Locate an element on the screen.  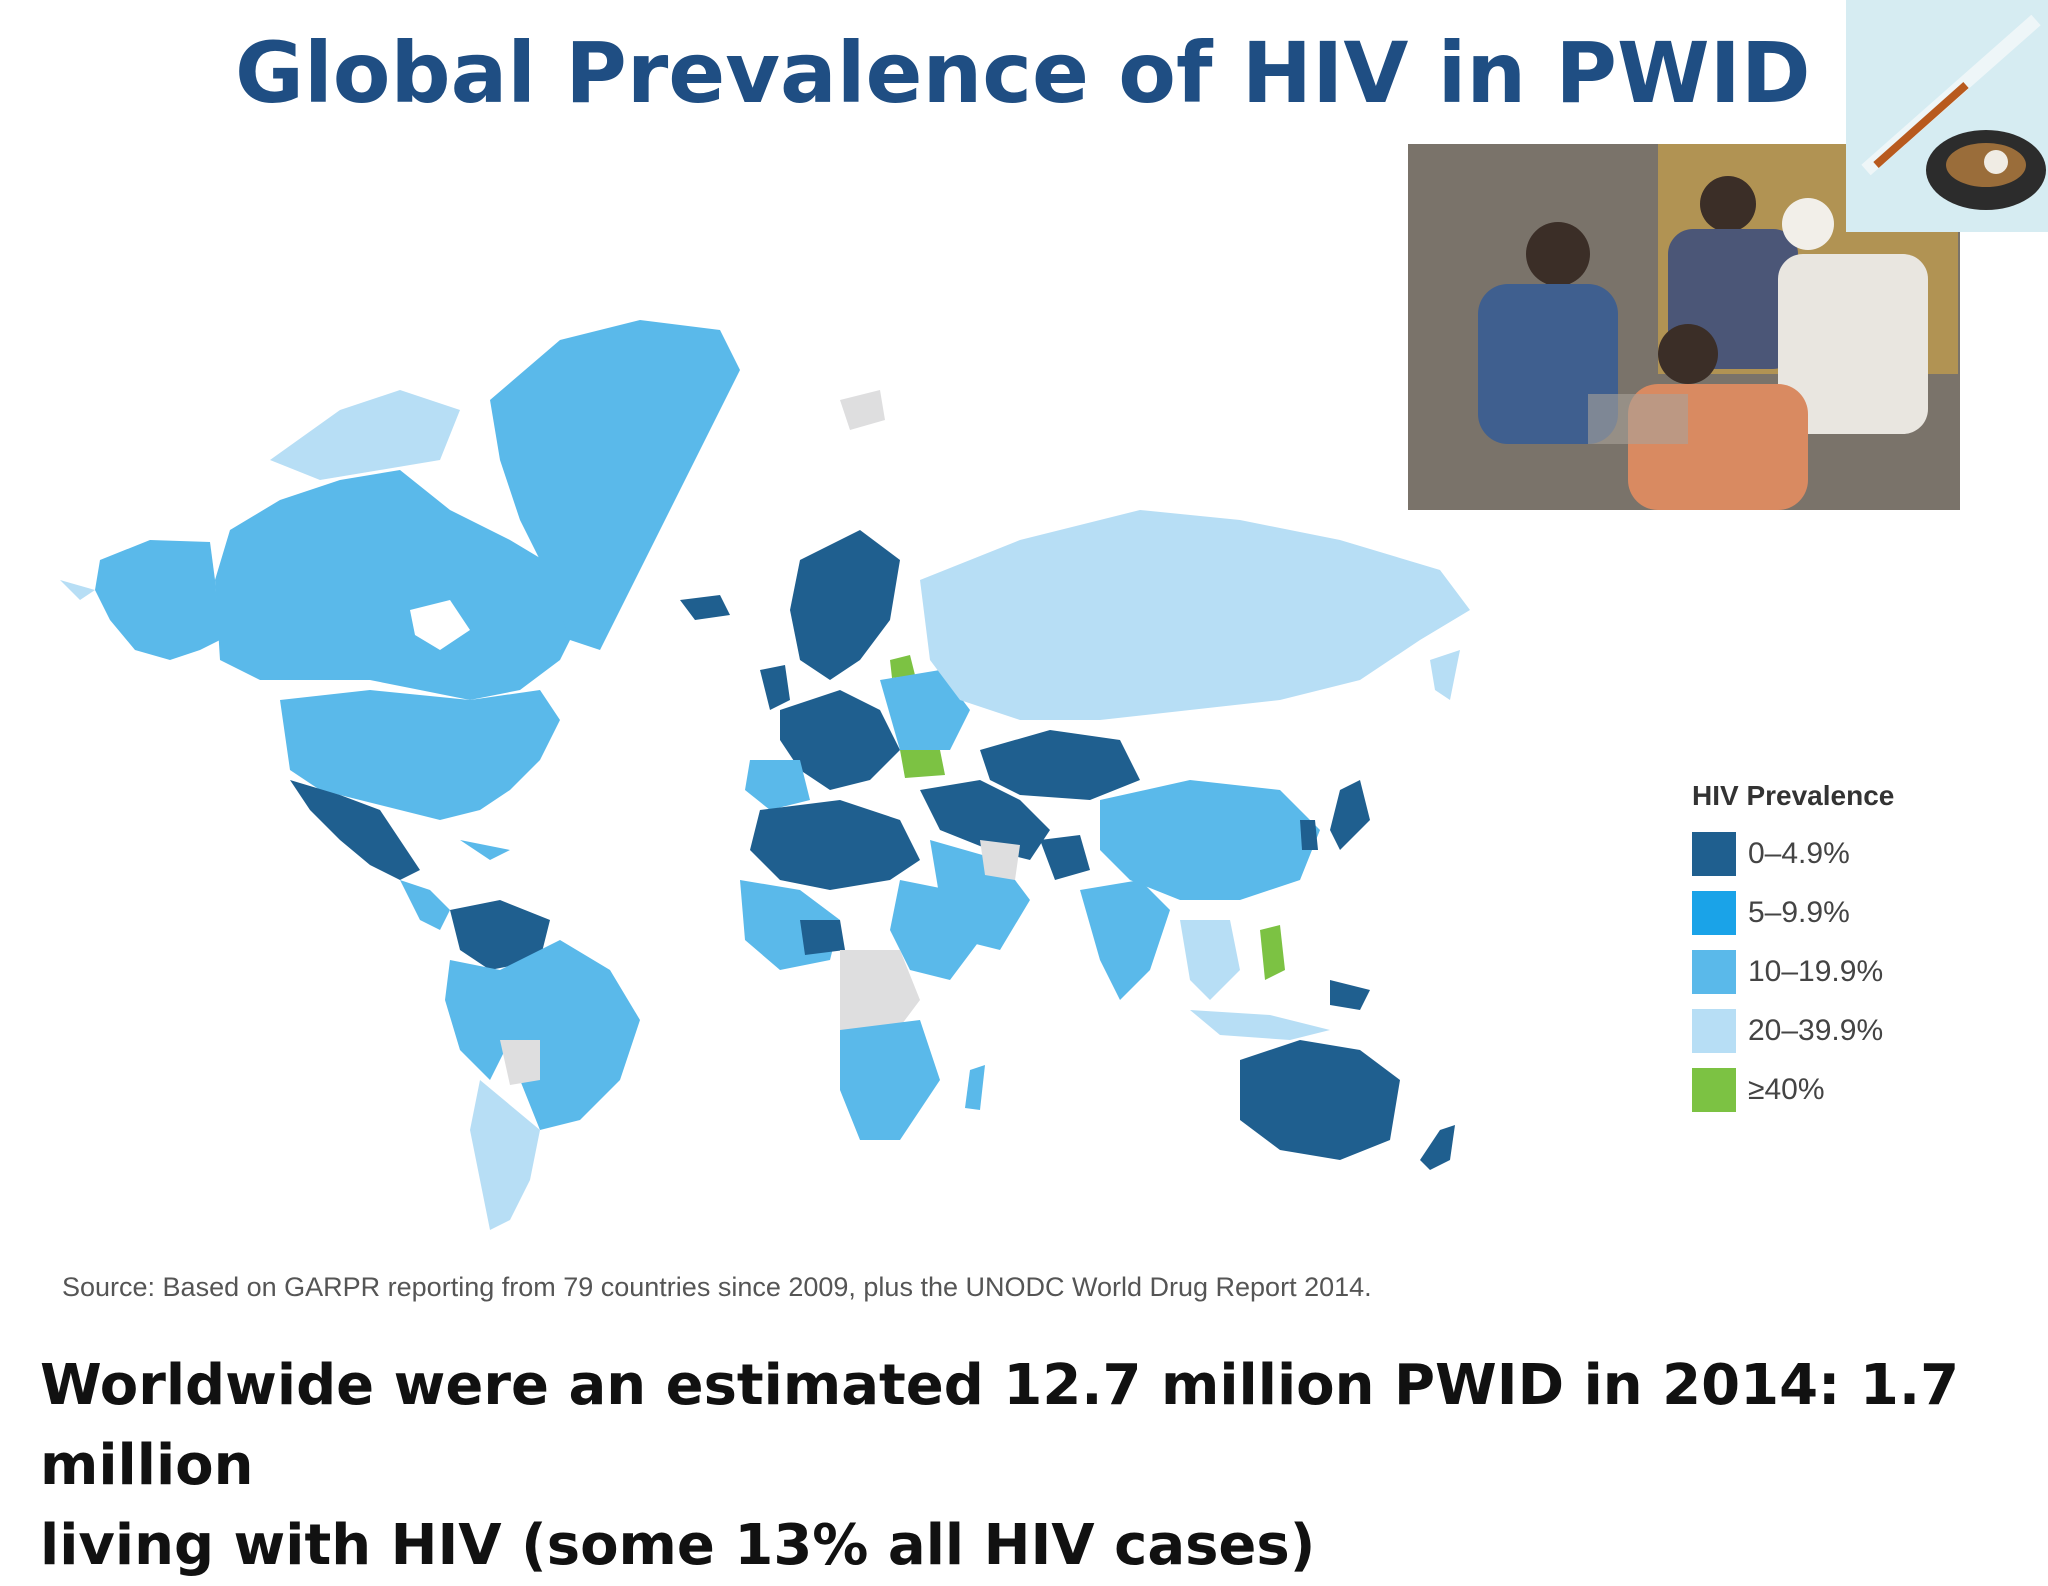
map-region-caribbean is located at coordinates (485, 850).